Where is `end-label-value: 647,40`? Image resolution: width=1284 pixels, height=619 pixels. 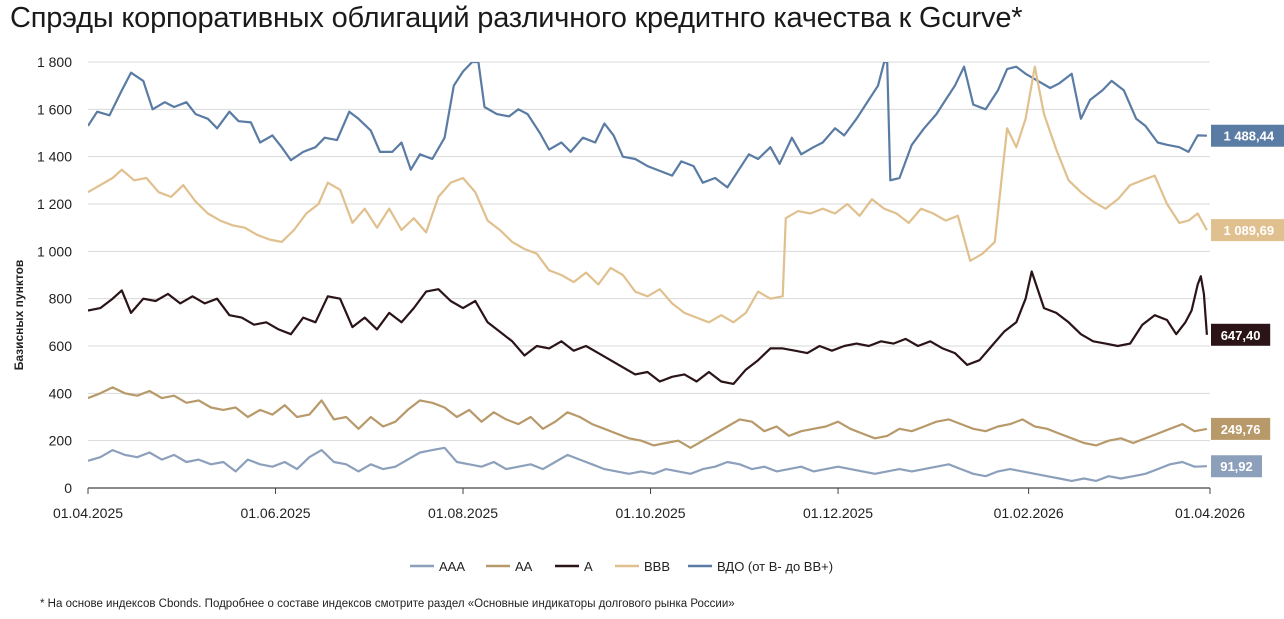
end-label-value: 647,40 is located at coordinates (1241, 335).